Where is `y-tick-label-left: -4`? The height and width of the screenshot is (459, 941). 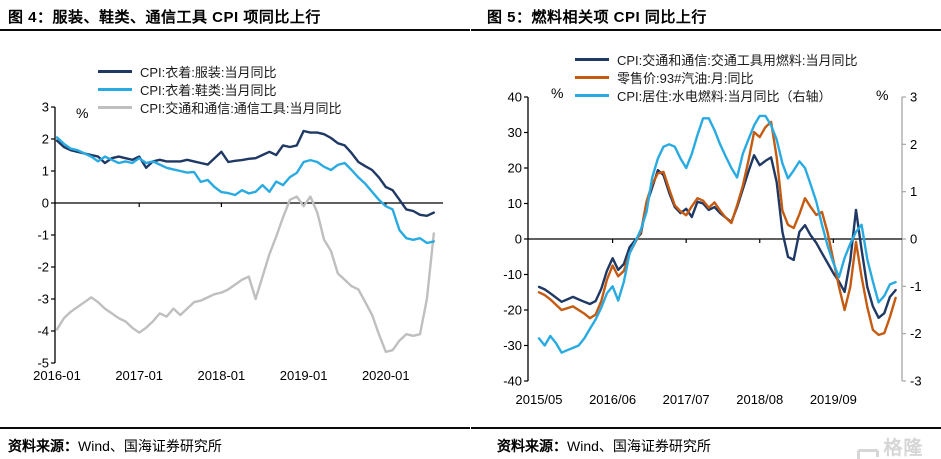
y-tick-label-left: -4 is located at coordinates (43, 331).